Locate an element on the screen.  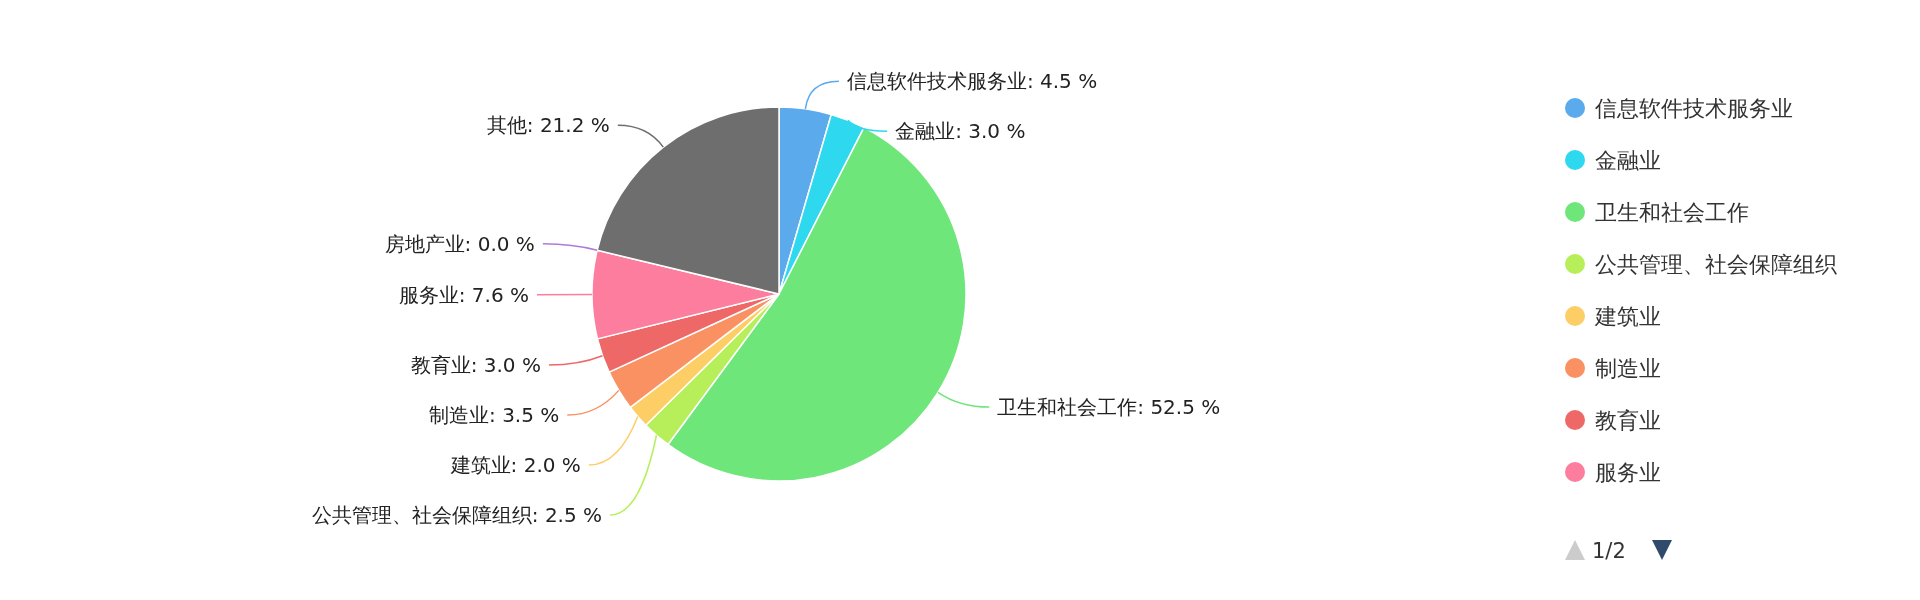
legend-label: 建筑业 is located at coordinates (1627, 316).